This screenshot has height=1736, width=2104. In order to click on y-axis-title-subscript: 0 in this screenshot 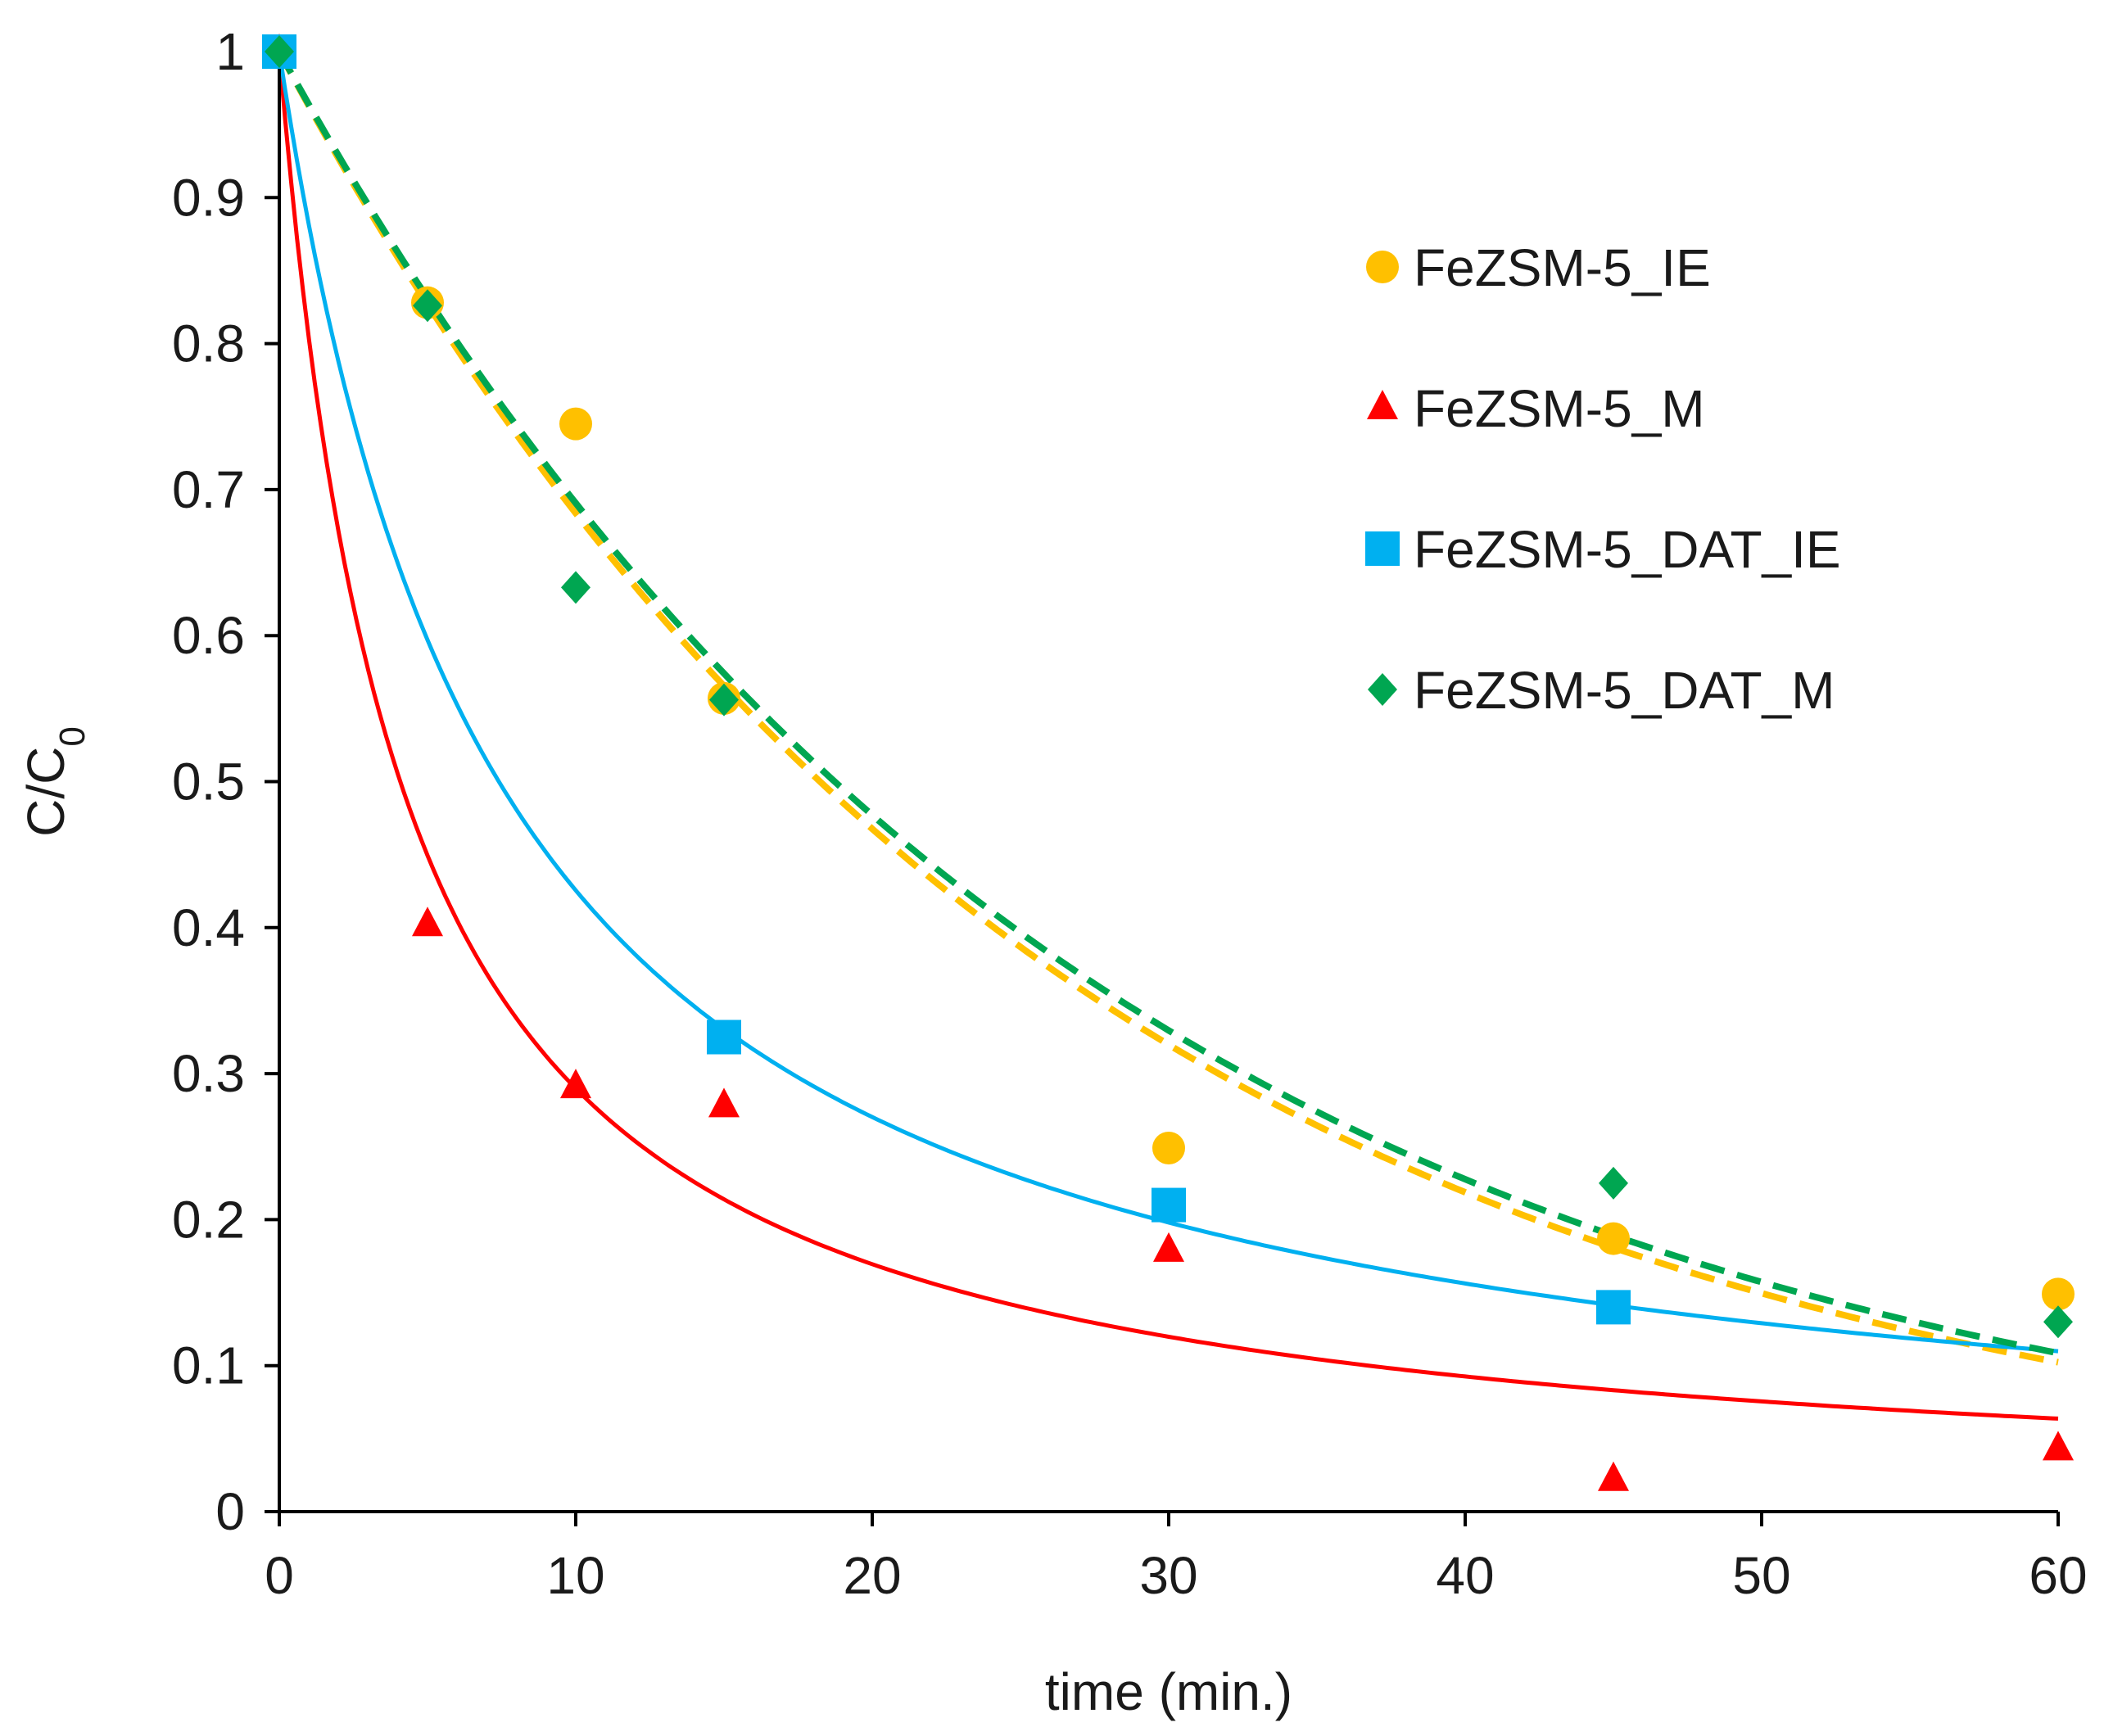, I will do `click(72, 736)`.